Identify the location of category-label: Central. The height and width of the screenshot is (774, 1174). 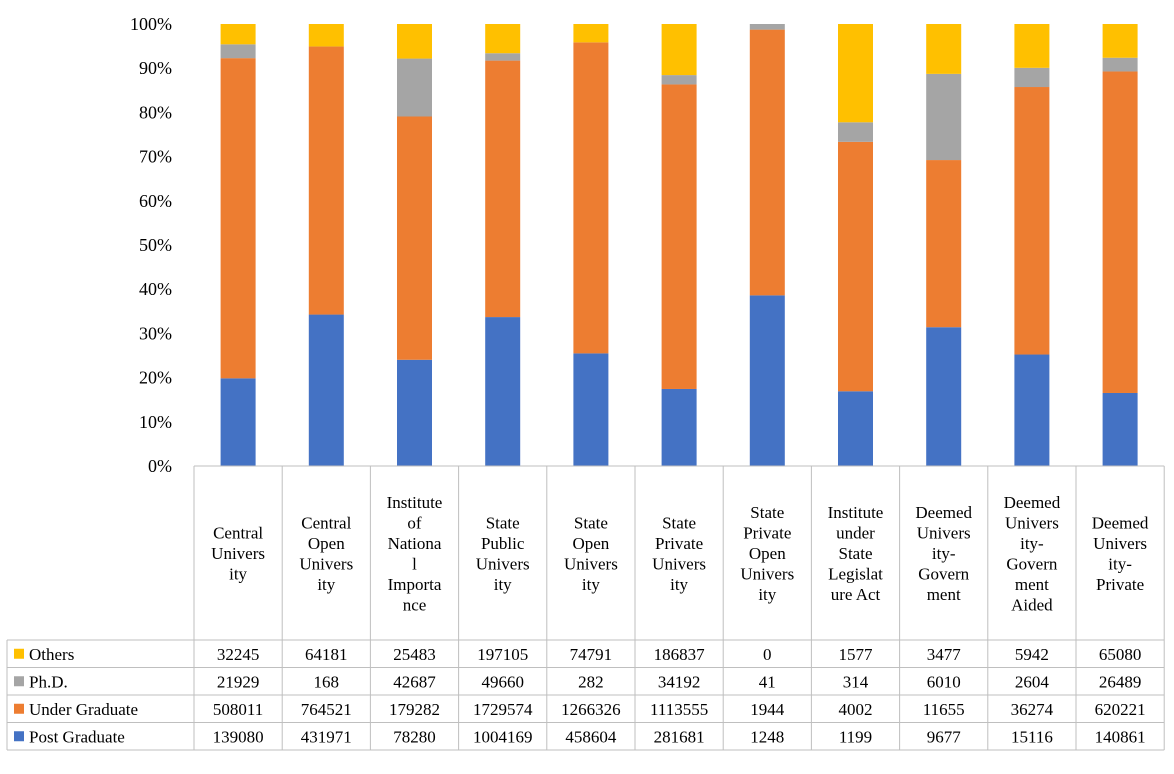
(238, 533).